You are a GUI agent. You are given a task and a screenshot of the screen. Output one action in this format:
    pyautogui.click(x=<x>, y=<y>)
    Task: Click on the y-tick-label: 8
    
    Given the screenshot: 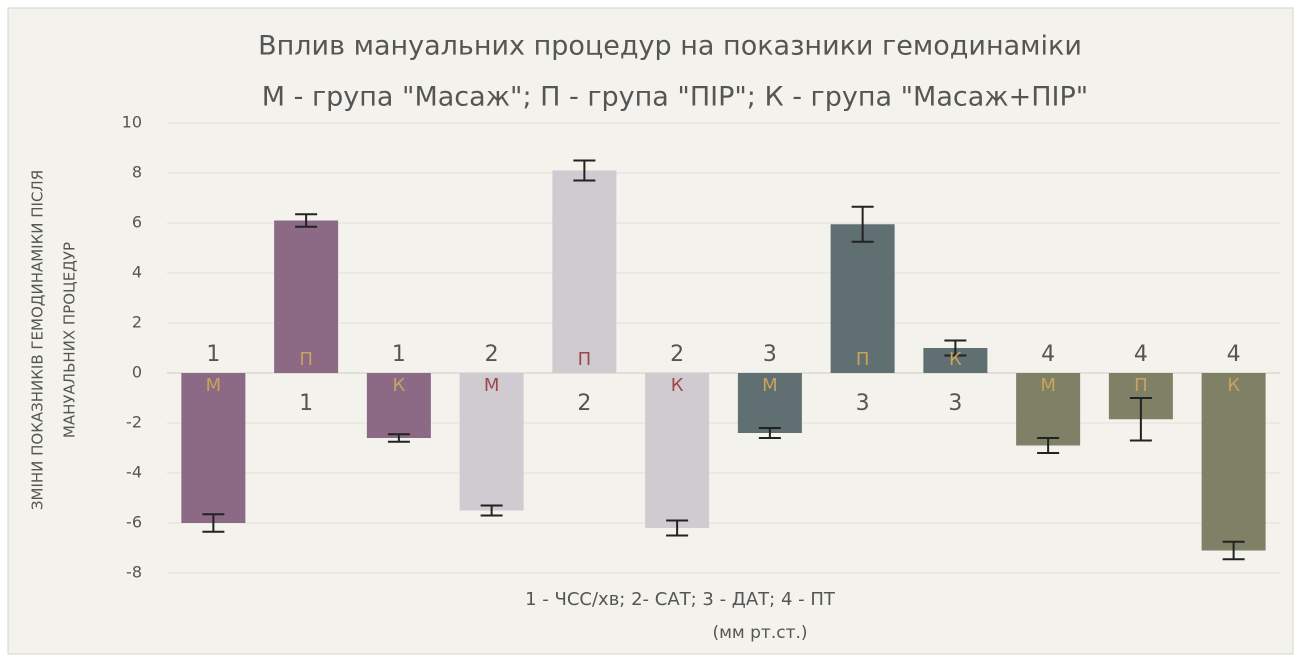 What is the action you would take?
    pyautogui.click(x=137, y=172)
    